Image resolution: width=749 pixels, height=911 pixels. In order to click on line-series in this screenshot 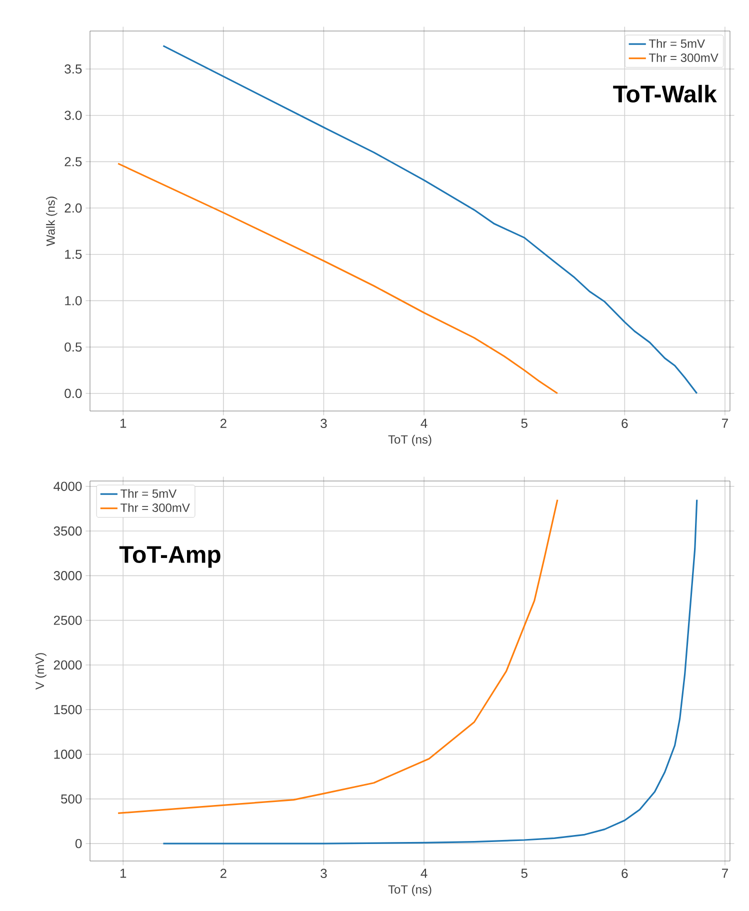, I will do `click(337, 278)`.